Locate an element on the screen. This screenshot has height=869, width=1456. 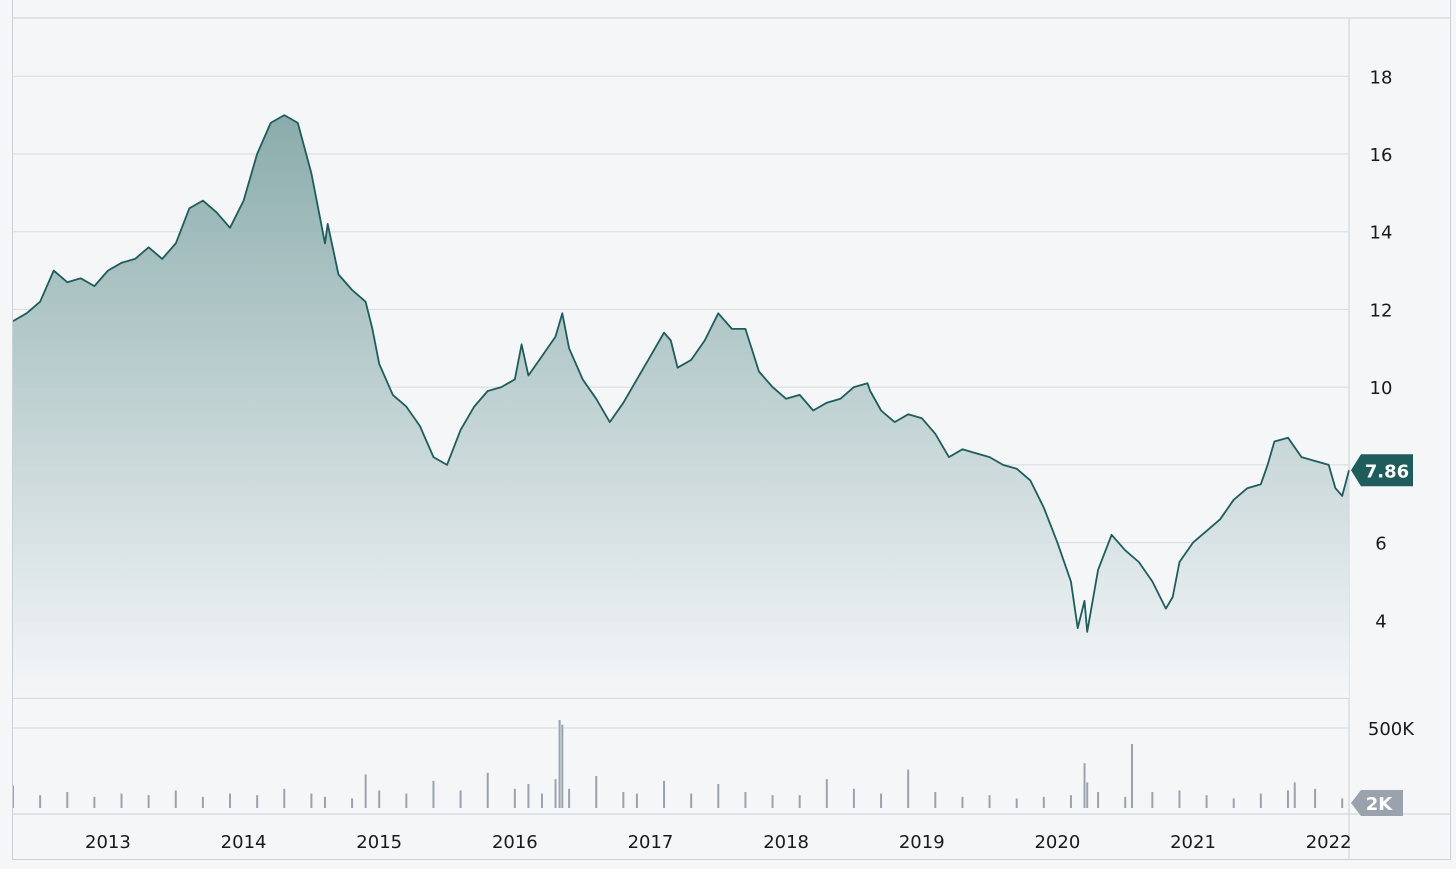
y-tick-label: 18 is located at coordinates (1381, 77).